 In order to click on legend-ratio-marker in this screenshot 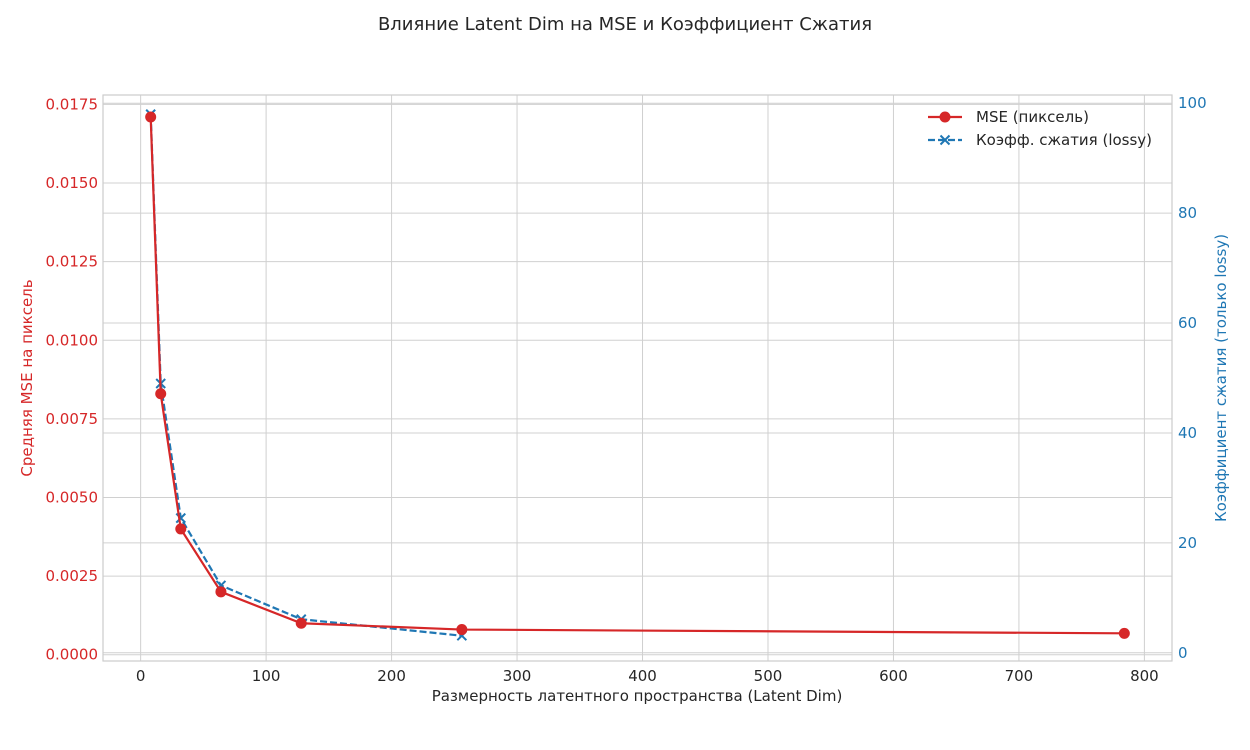, I will do `click(945, 140)`.